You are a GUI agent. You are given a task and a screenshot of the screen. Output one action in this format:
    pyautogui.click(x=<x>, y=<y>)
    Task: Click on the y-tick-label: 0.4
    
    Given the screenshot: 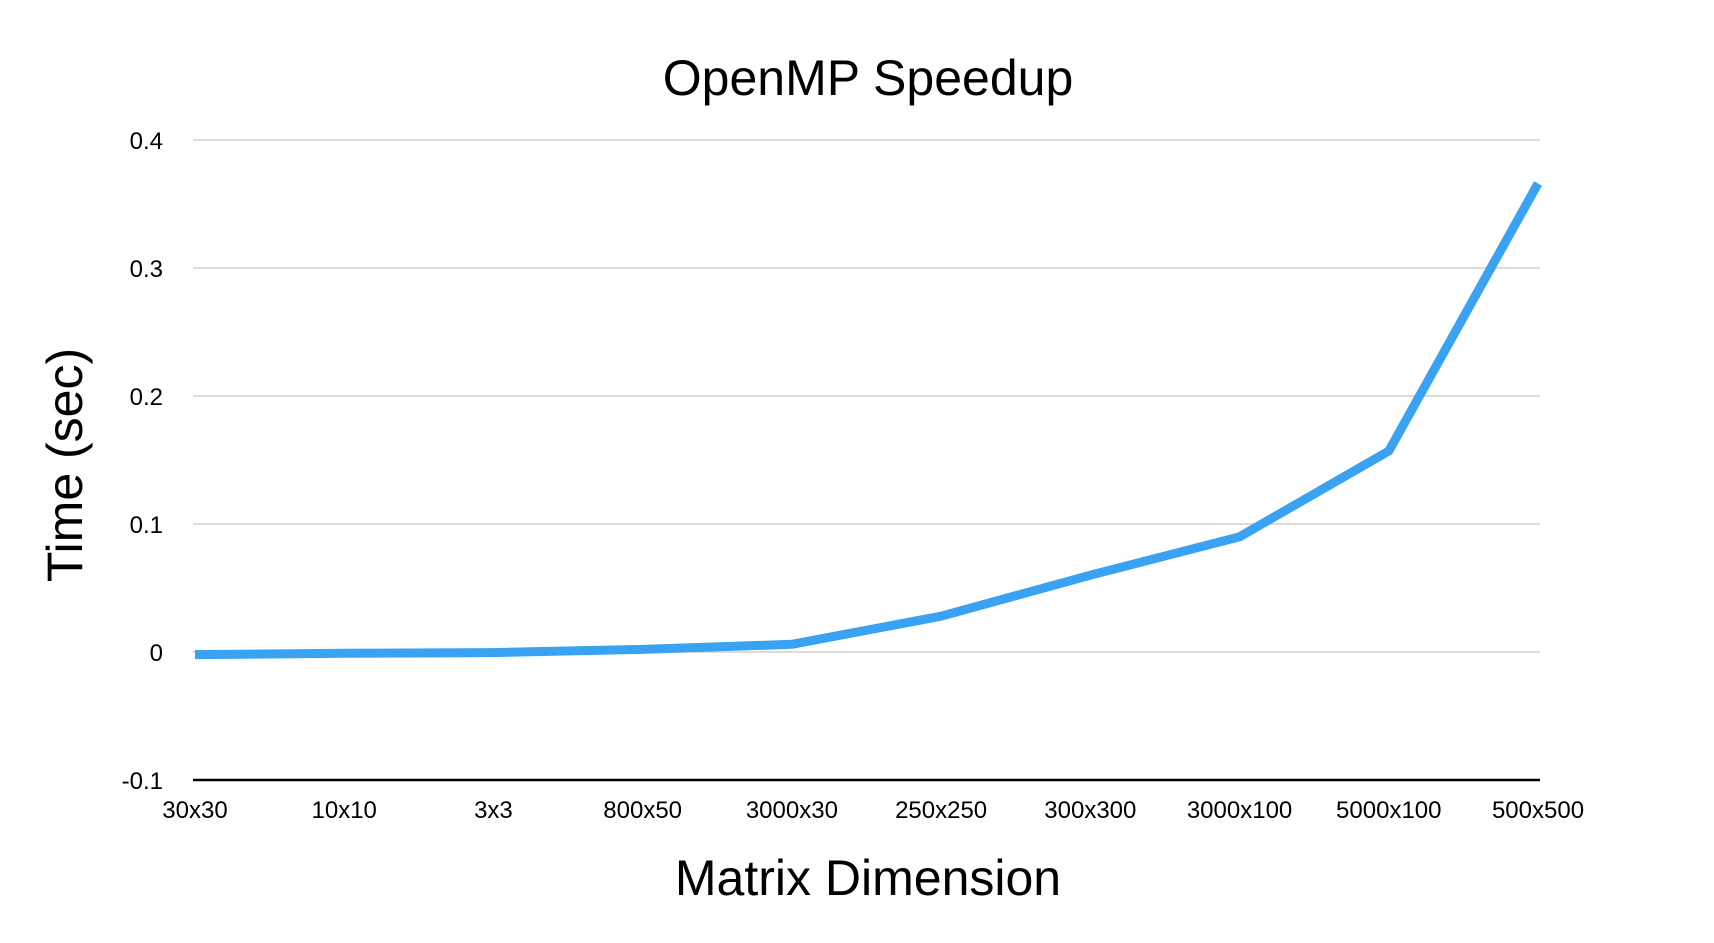 What is the action you would take?
    pyautogui.click(x=146, y=141)
    